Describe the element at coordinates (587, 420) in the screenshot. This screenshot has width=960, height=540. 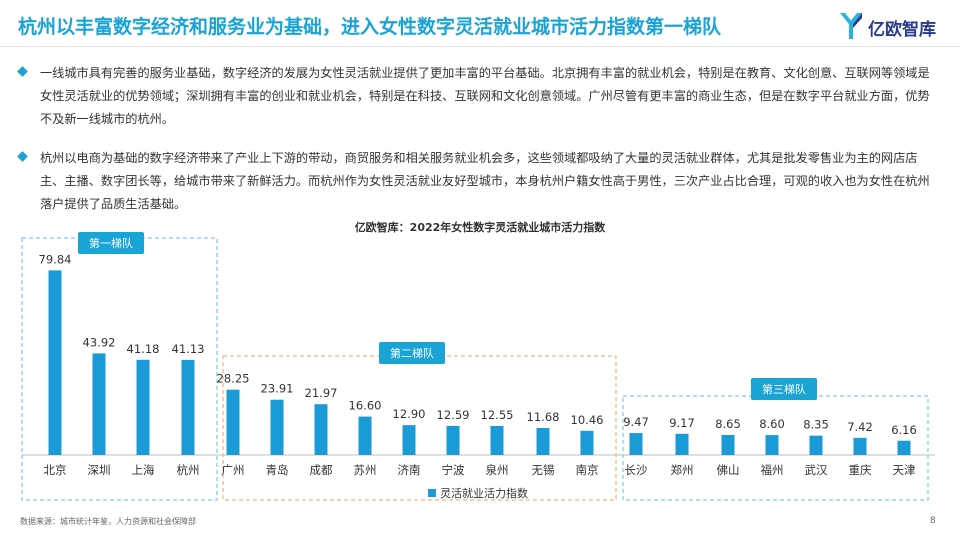
I see `data-label: 10.46` at that location.